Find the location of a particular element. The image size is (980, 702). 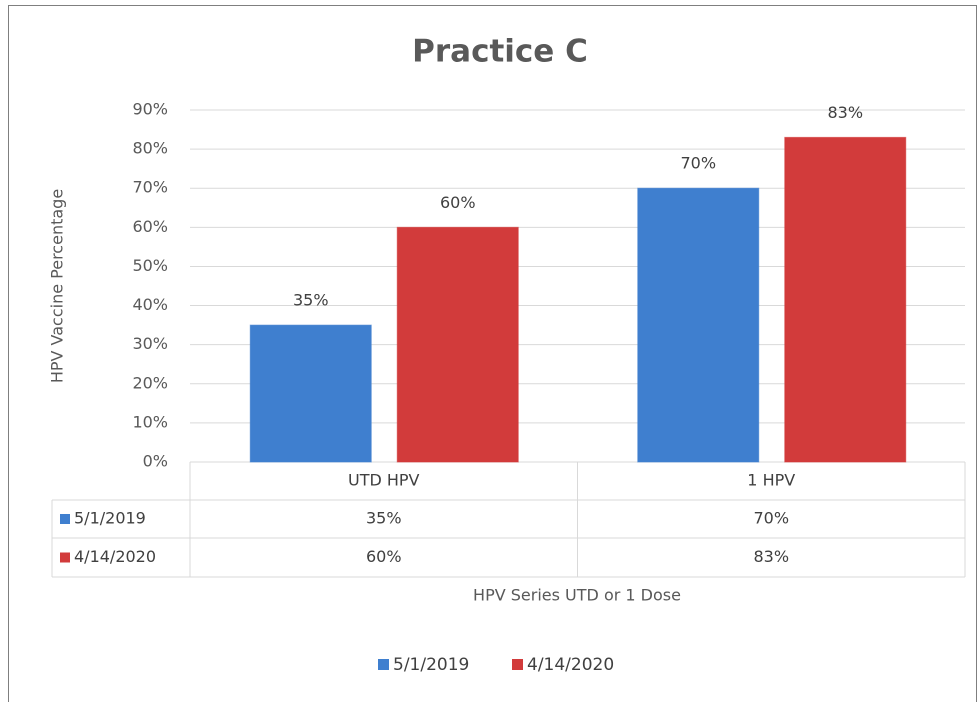

table-cell: 70% is located at coordinates (771, 518).